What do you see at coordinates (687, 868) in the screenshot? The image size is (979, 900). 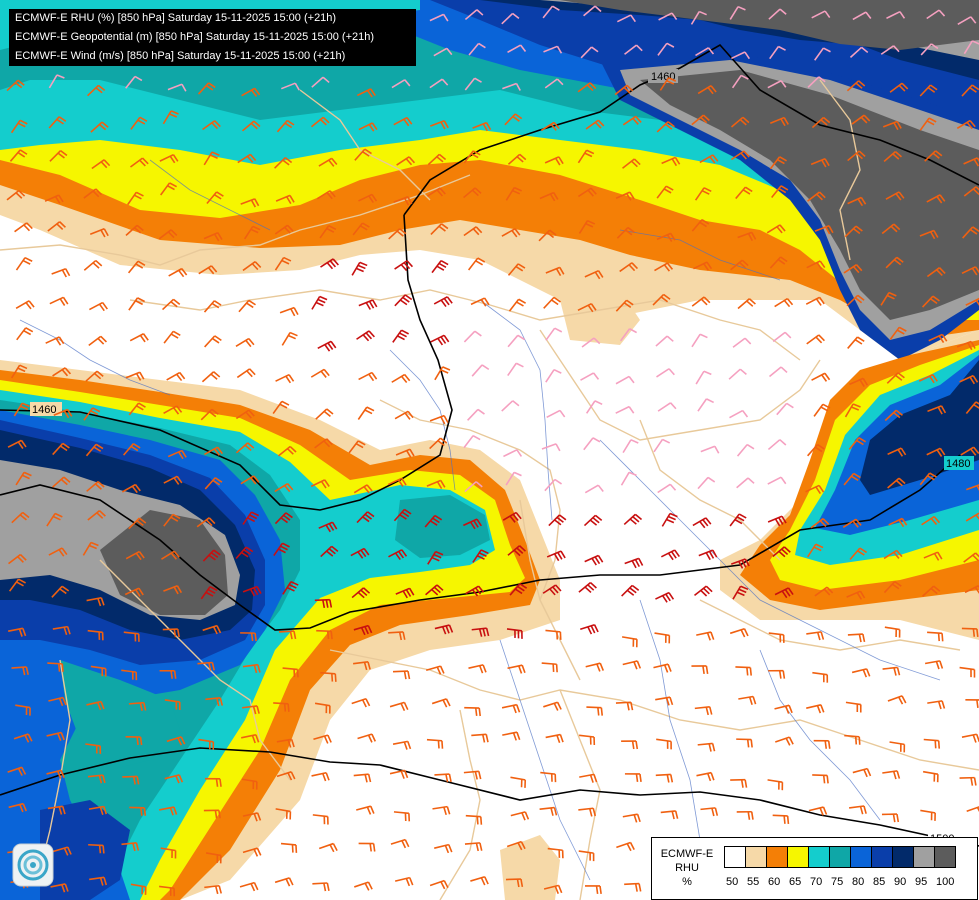 I see `legend-title-var: RHU` at bounding box center [687, 868].